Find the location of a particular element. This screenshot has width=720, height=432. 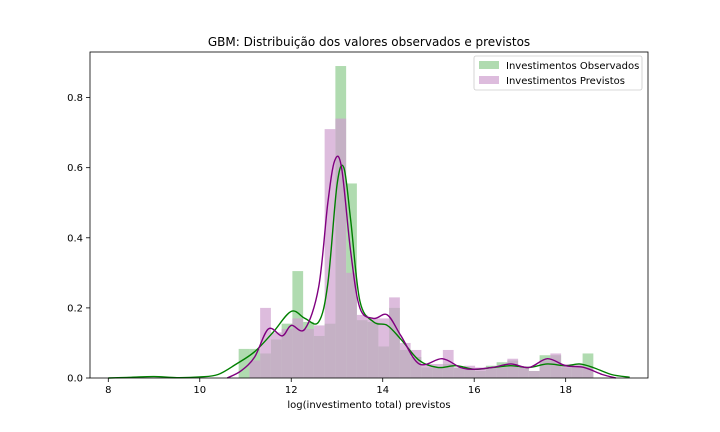

y-tick-label-0: 0.0 is located at coordinates (75, 379).